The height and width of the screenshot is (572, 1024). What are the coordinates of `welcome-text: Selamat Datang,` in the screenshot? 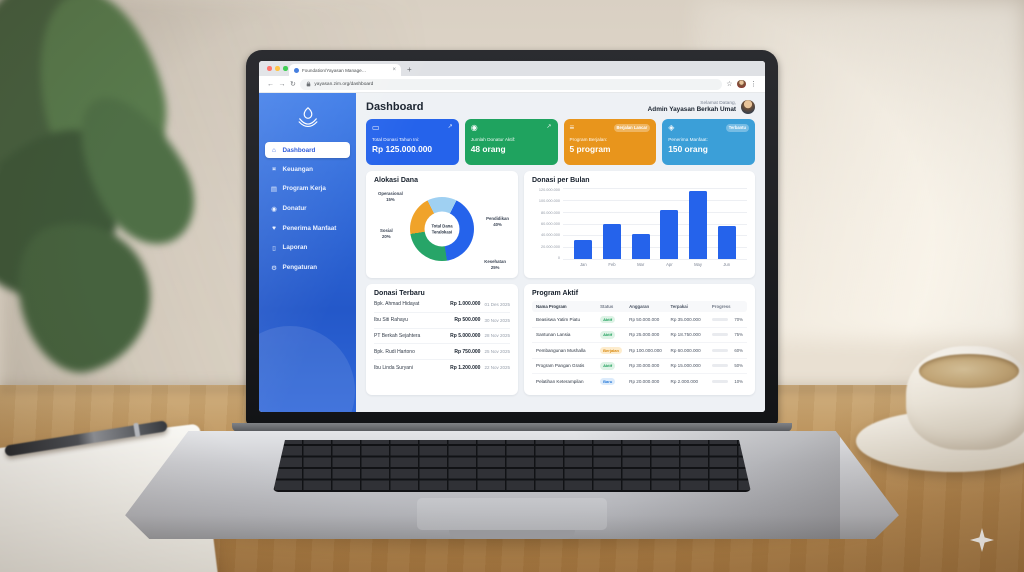 It's located at (718, 103).